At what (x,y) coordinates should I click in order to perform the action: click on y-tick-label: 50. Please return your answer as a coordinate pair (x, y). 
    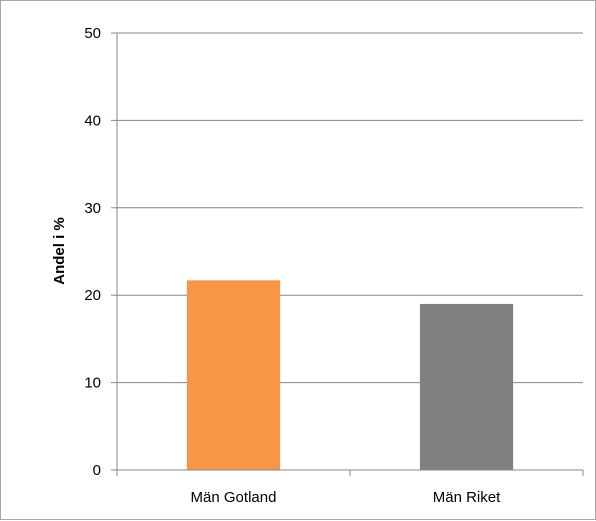
    Looking at the image, I should click on (92, 33).